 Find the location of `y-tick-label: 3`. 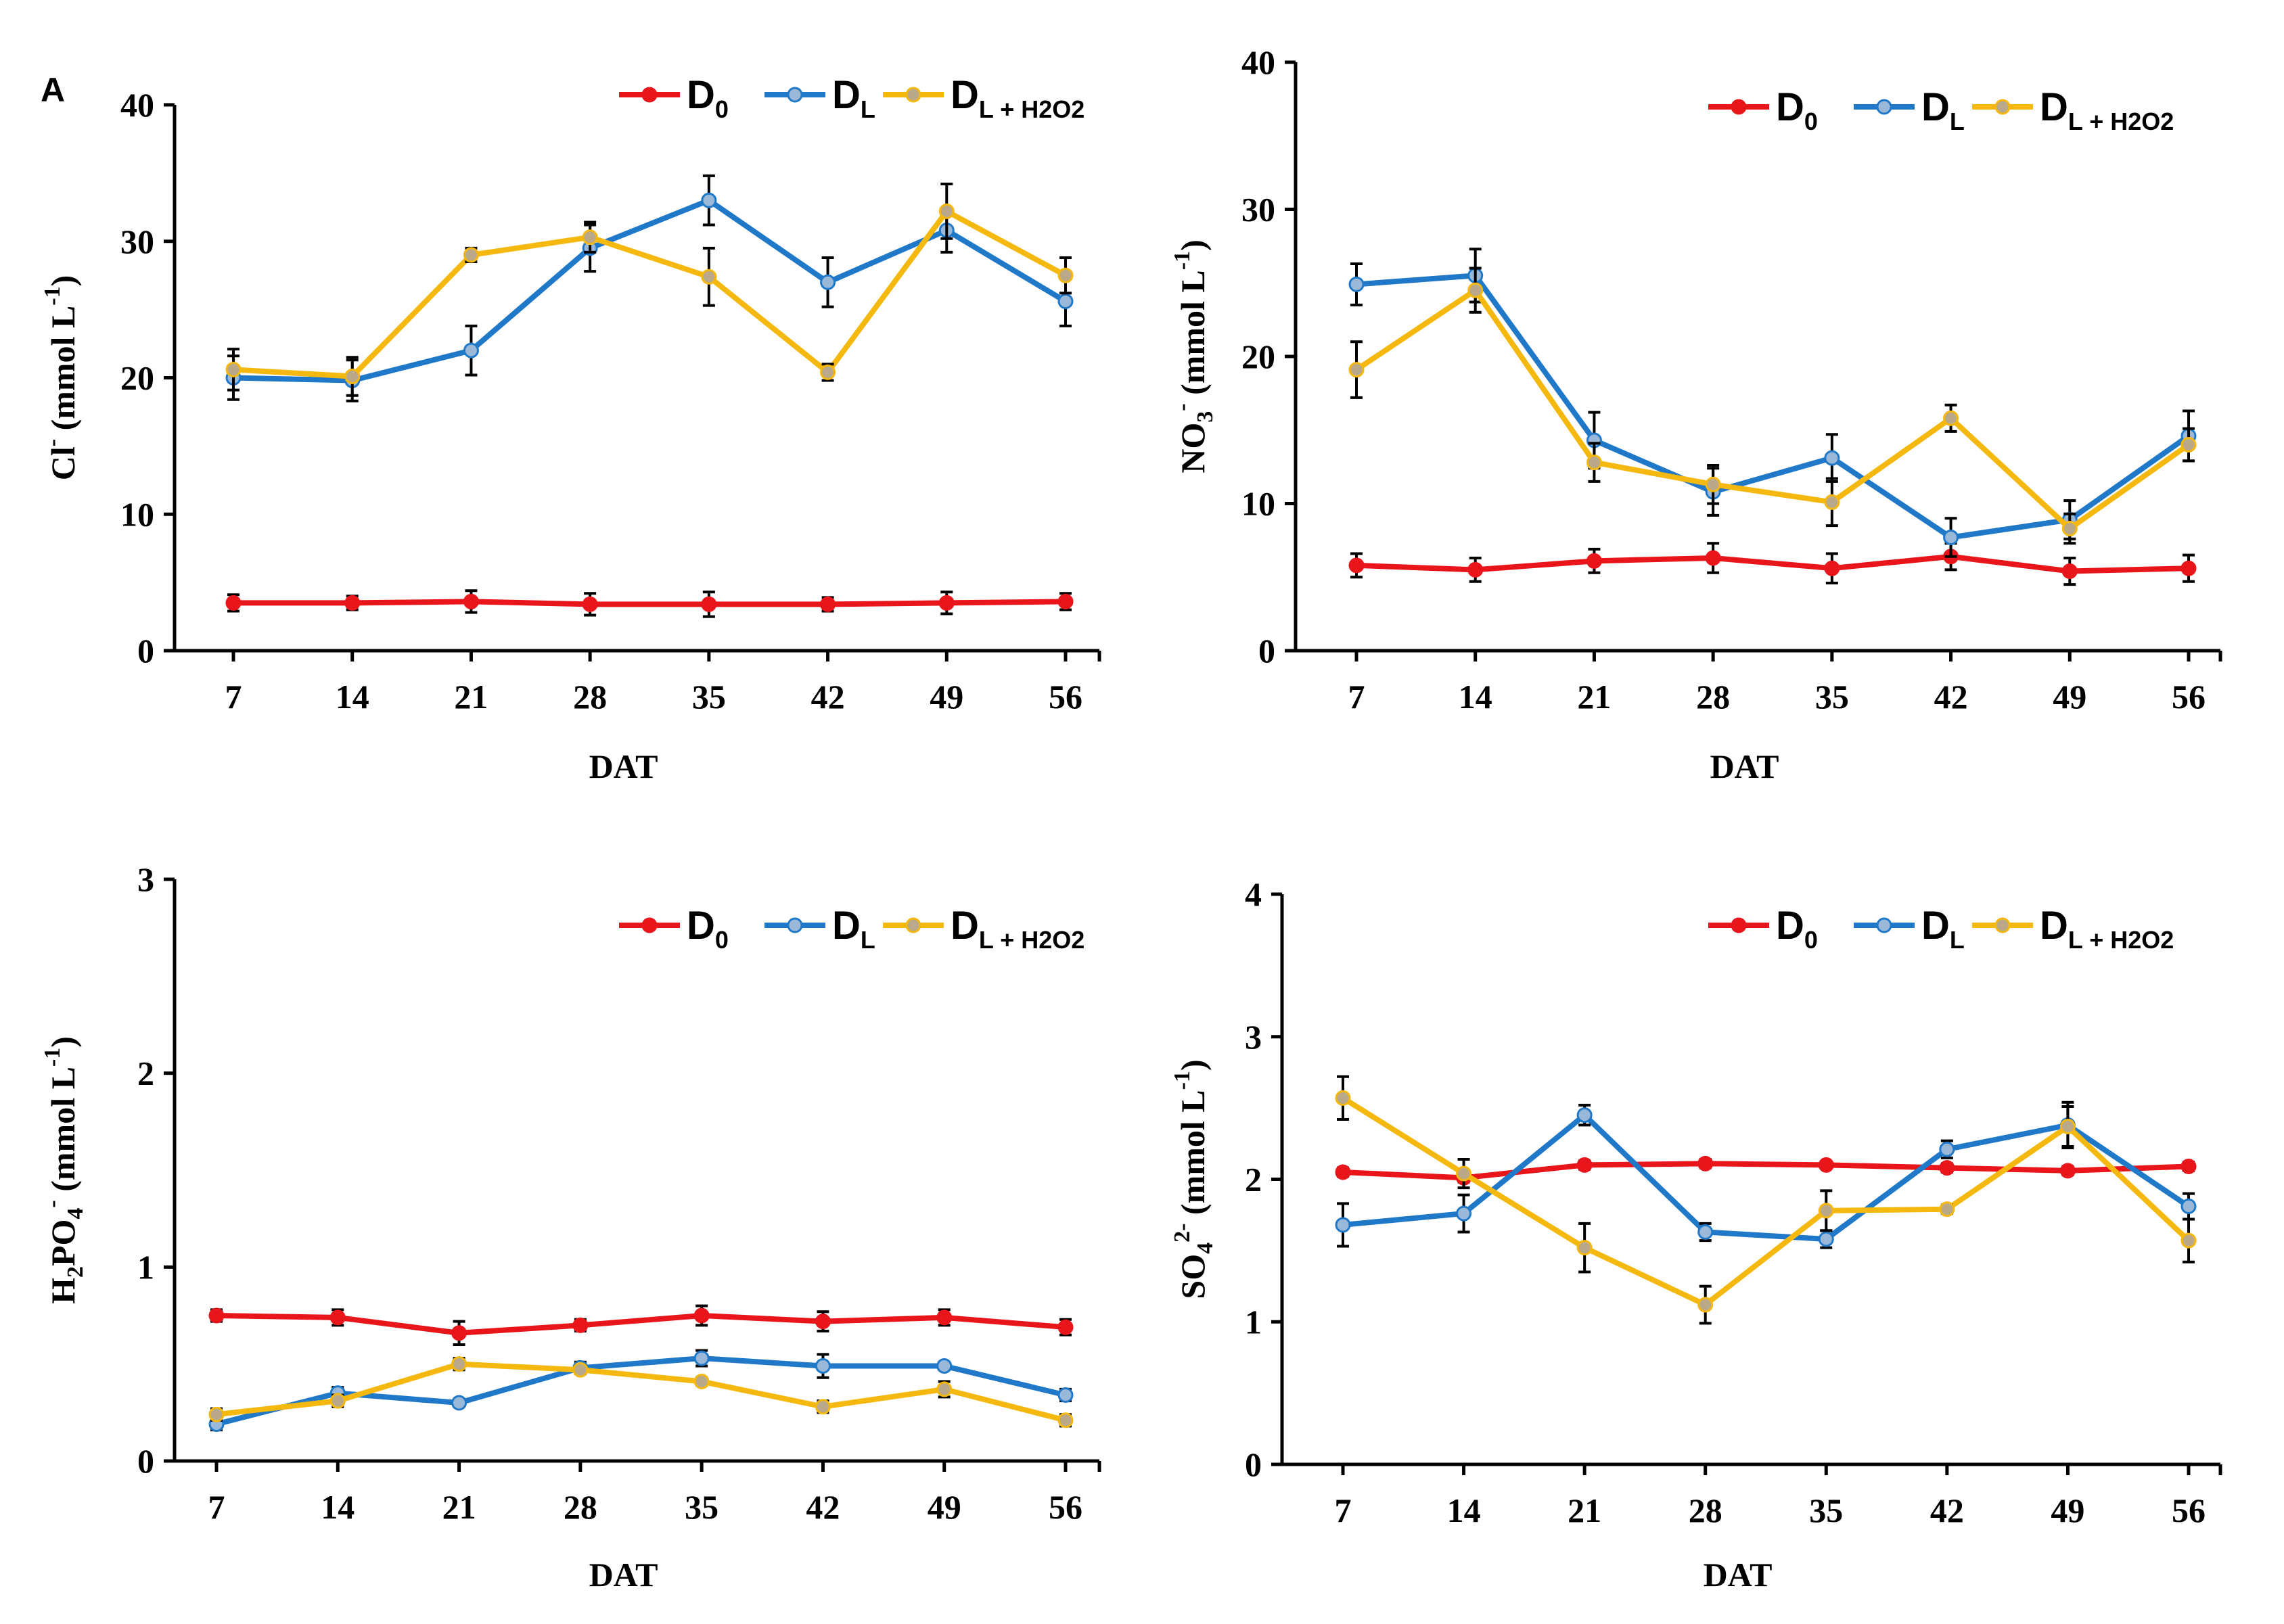

y-tick-label: 3 is located at coordinates (1253, 1037).